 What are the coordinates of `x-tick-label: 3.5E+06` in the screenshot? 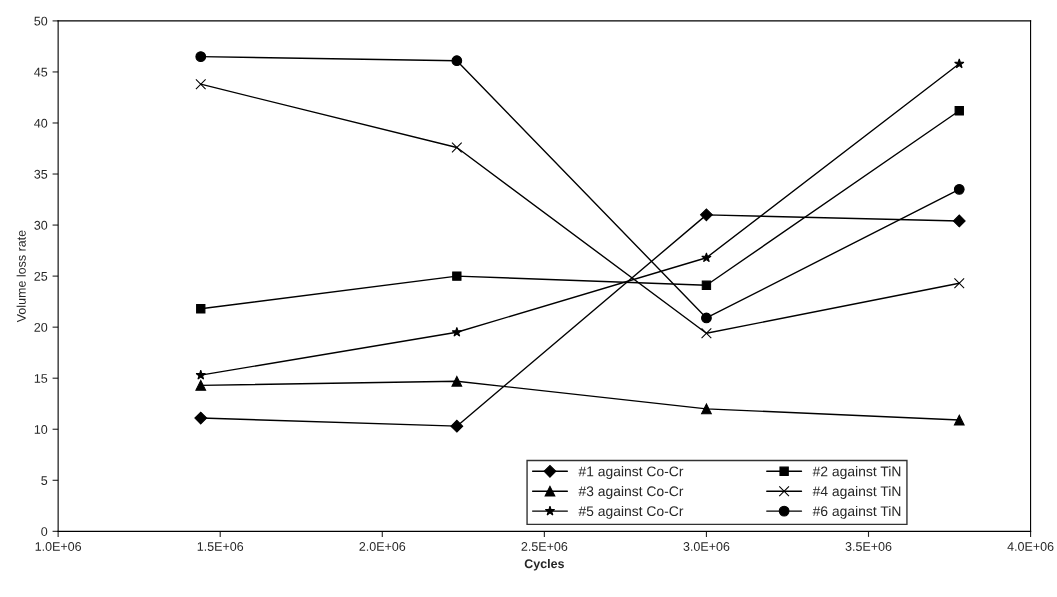 It's located at (868, 546).